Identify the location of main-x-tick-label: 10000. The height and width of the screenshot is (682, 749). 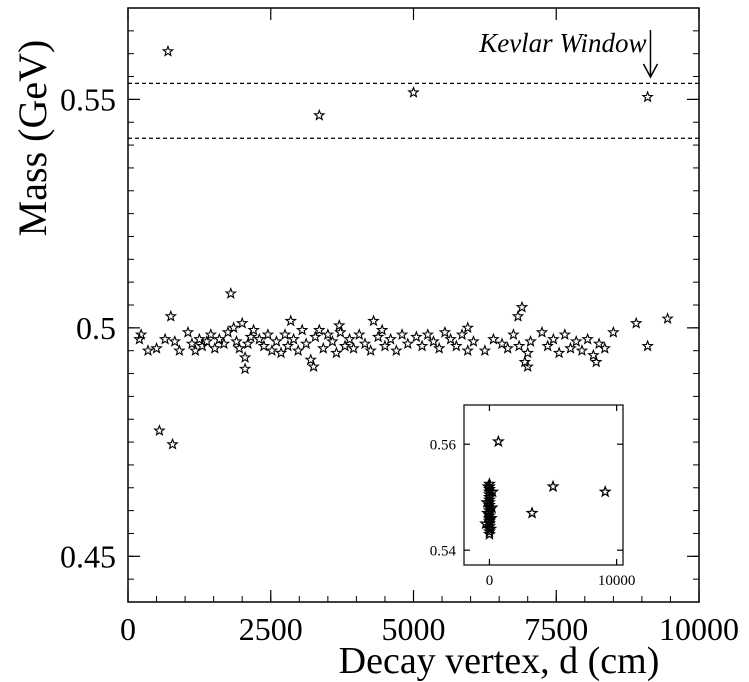
(699, 629).